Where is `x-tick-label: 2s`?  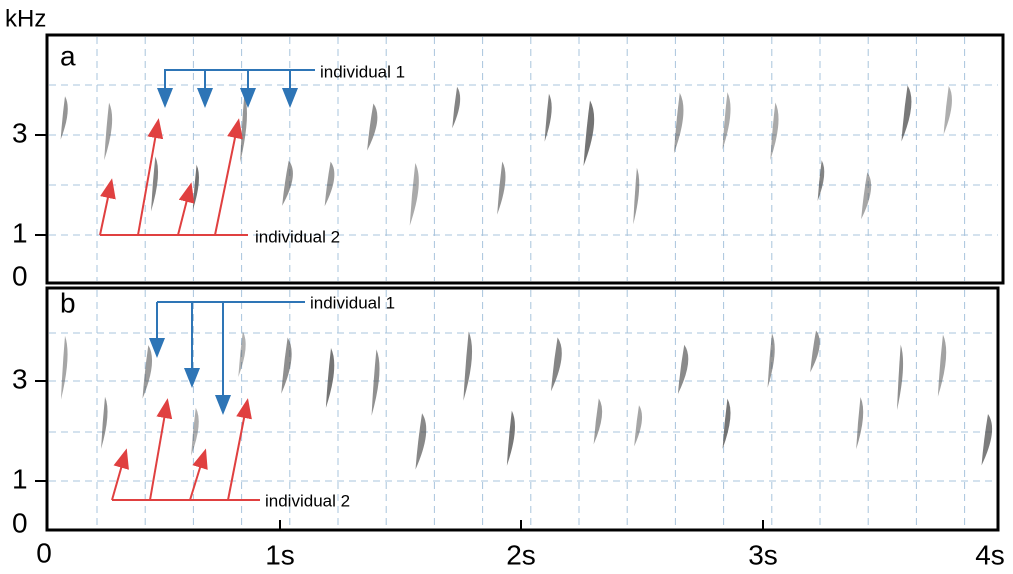 x-tick-label: 2s is located at coordinates (521, 554).